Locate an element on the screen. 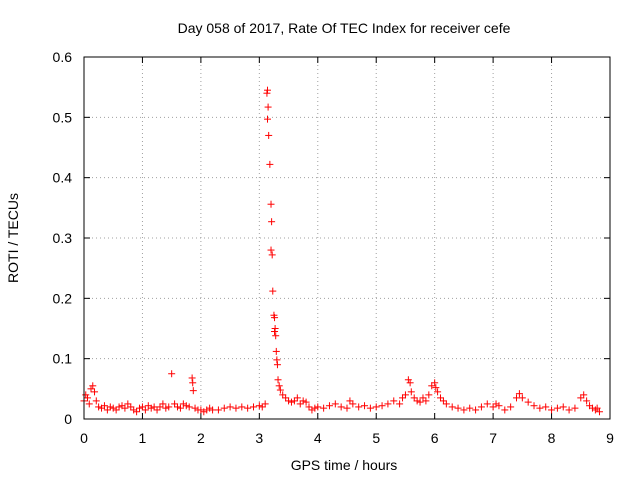 The height and width of the screenshot is (480, 640). x-tick-label: 2 is located at coordinates (201, 438).